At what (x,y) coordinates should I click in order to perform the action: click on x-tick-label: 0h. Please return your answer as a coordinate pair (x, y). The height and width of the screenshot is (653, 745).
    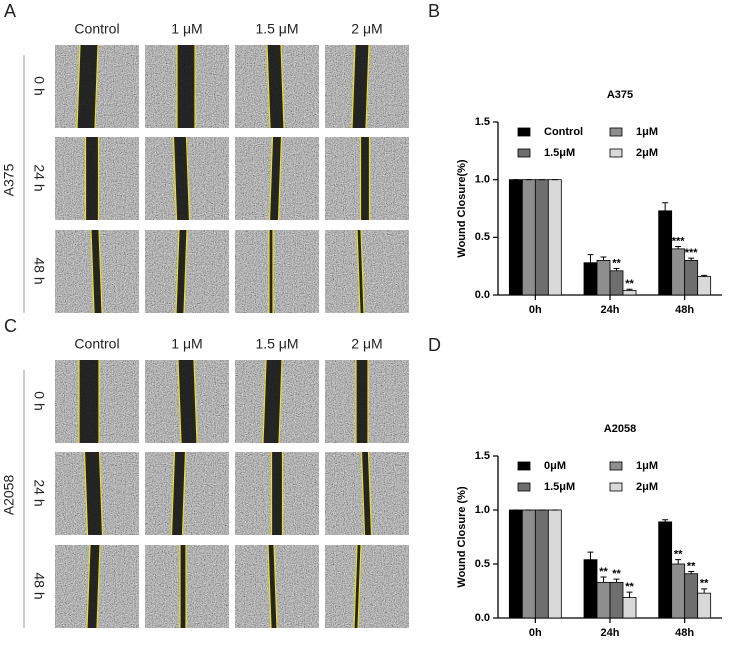
    Looking at the image, I should click on (535, 633).